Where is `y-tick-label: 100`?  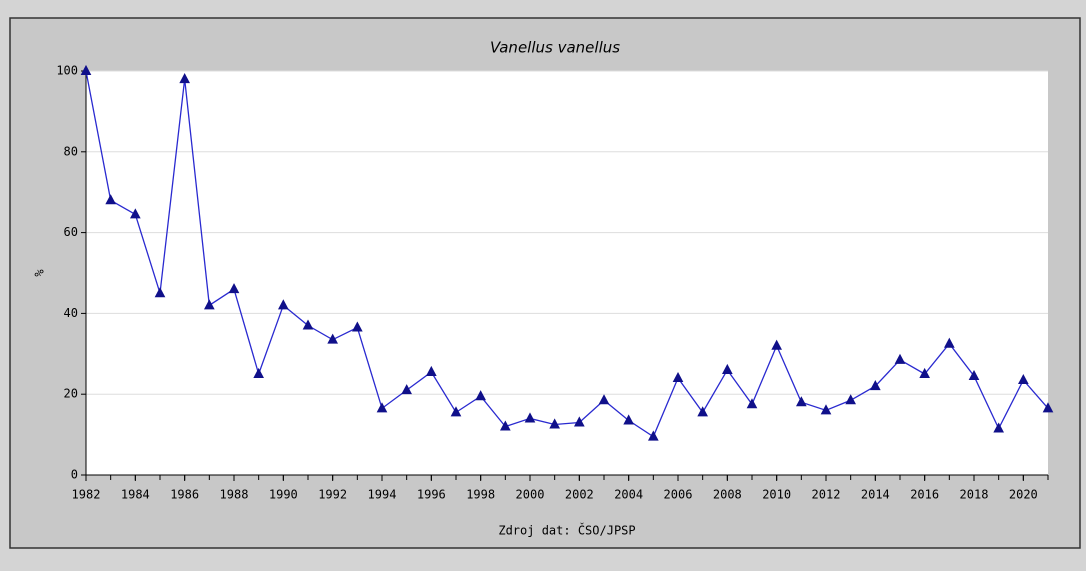
y-tick-label: 100 is located at coordinates (67, 71).